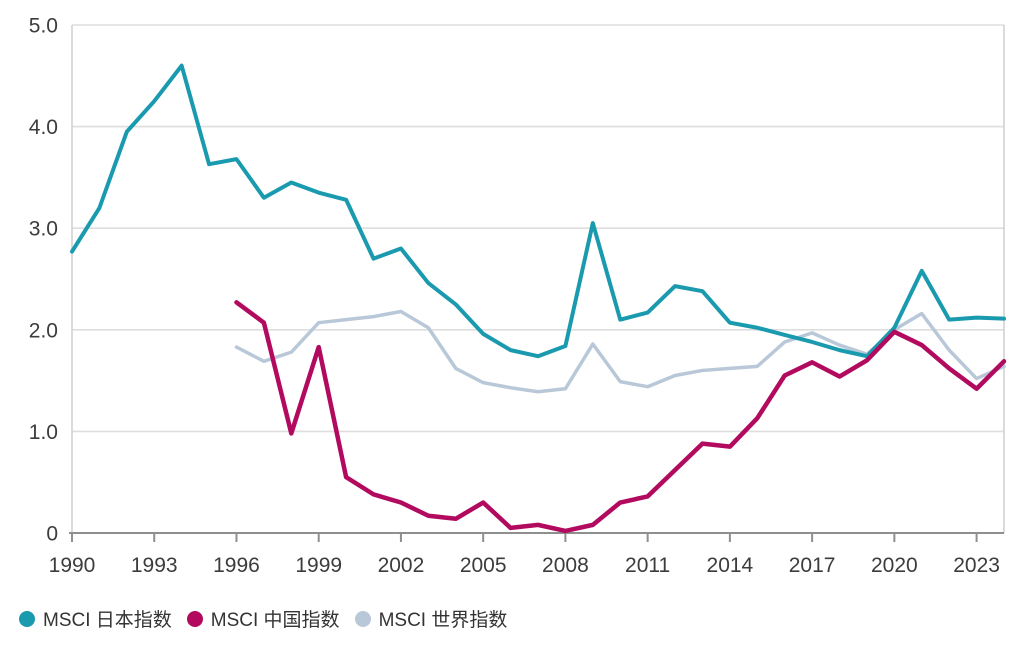  What do you see at coordinates (43, 229) in the screenshot?
I see `y-axis-label: 3.0` at bounding box center [43, 229].